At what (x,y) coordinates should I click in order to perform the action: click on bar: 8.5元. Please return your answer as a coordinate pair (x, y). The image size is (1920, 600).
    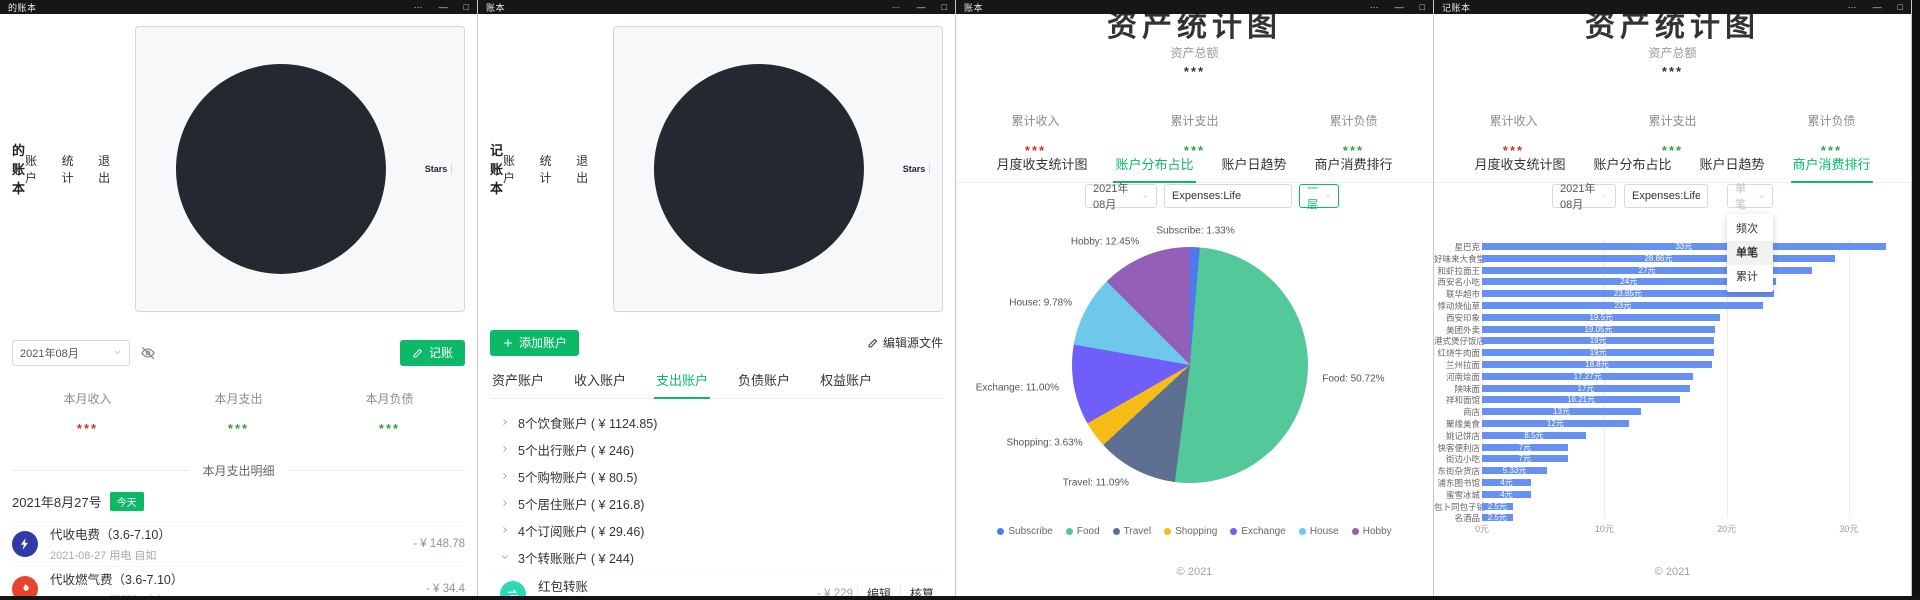
    Looking at the image, I should click on (1534, 435).